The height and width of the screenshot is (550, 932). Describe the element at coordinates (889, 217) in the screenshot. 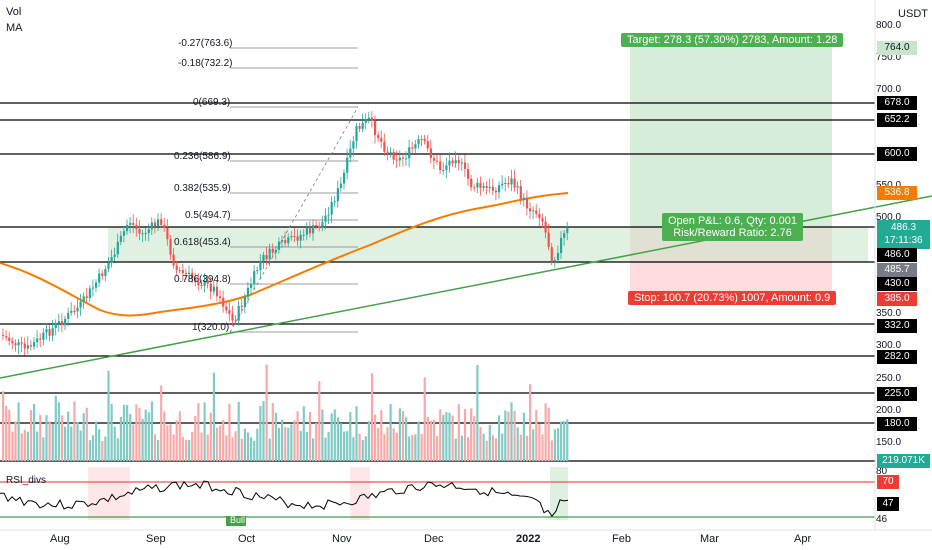

I see `tick-500: 500.0` at that location.